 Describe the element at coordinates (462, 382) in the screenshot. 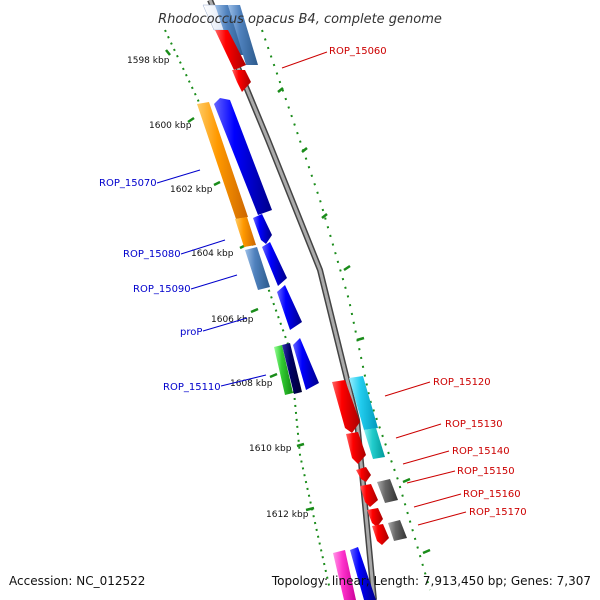

I see `gene-label-rop15120: ROP_15120` at that location.